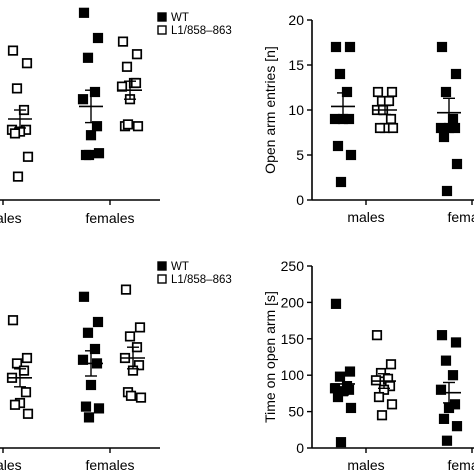 The image size is (474, 474). I want to click on bottom-right-category-label-females: females, so click(460, 465).